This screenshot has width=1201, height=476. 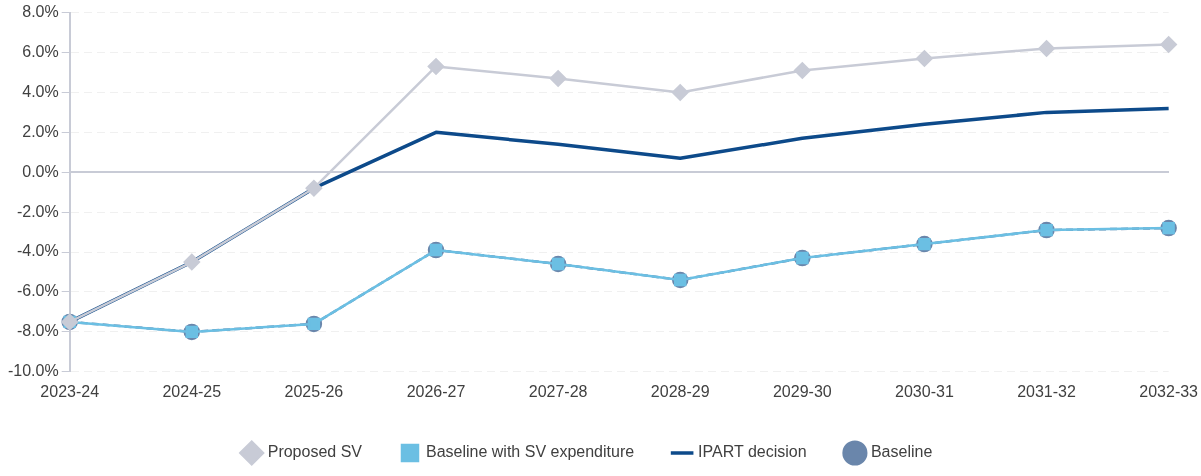 I want to click on legend-label: IPART decision, so click(x=752, y=452).